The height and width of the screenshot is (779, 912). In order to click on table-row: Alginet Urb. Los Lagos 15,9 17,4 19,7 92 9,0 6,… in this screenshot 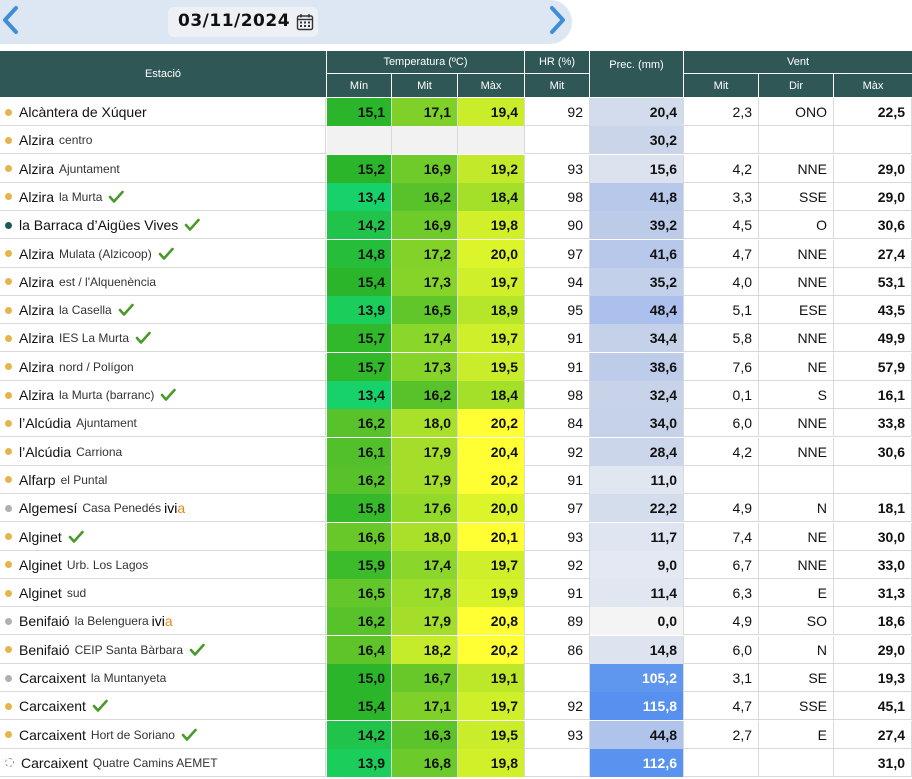, I will do `click(456, 564)`.